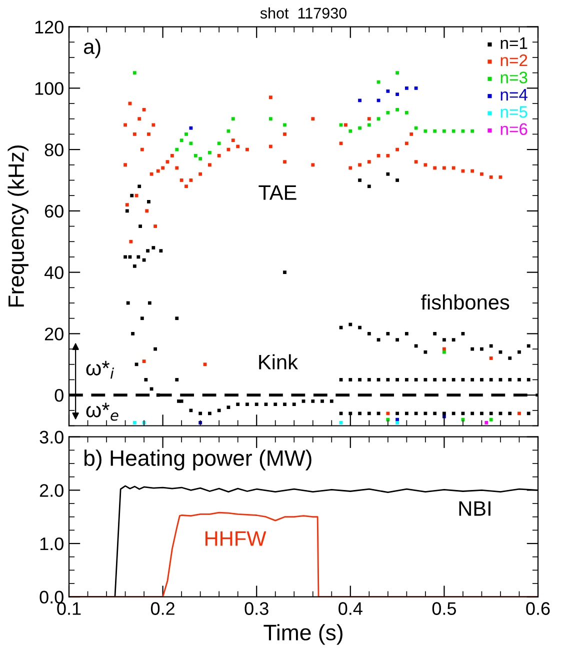 This screenshot has height=653, width=561. Describe the element at coordinates (18, 226) in the screenshot. I see `y-axis-title: Frequency (kHz)` at that location.